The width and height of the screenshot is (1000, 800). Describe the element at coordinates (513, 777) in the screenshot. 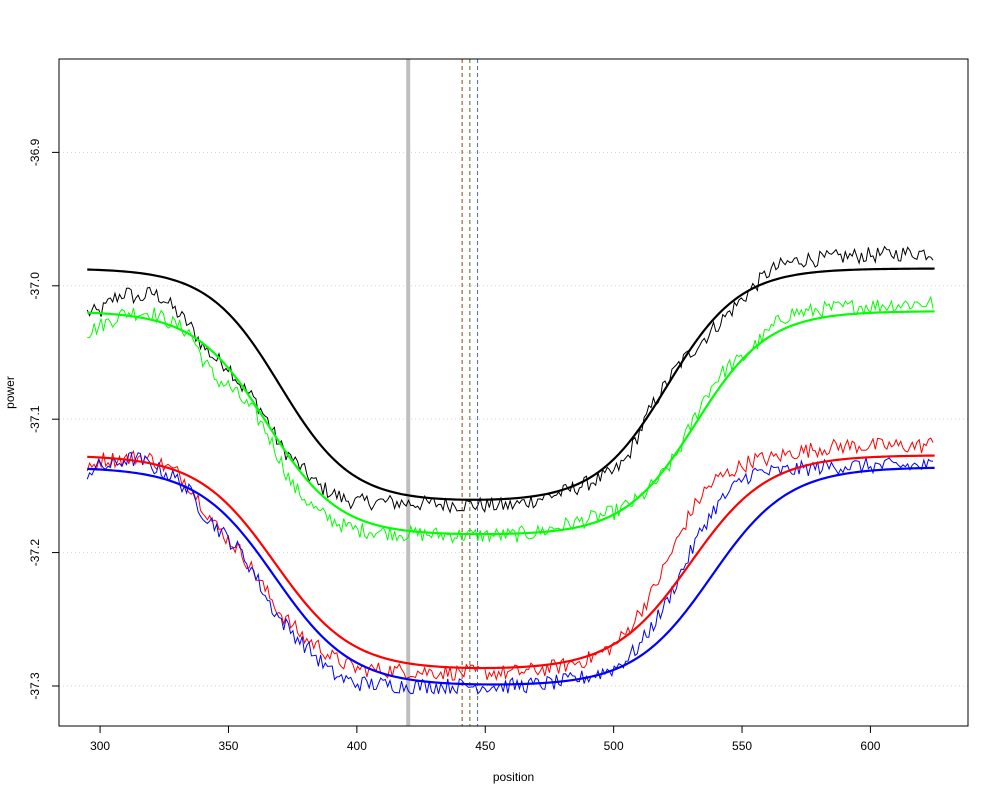

I see `x-axis-title: position` at that location.